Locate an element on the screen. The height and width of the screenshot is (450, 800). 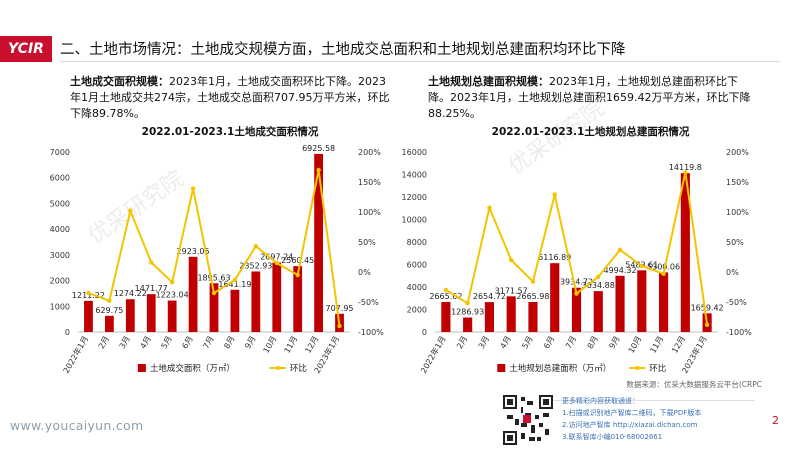
bar-data-label: 2697.24 is located at coordinates (276, 257).